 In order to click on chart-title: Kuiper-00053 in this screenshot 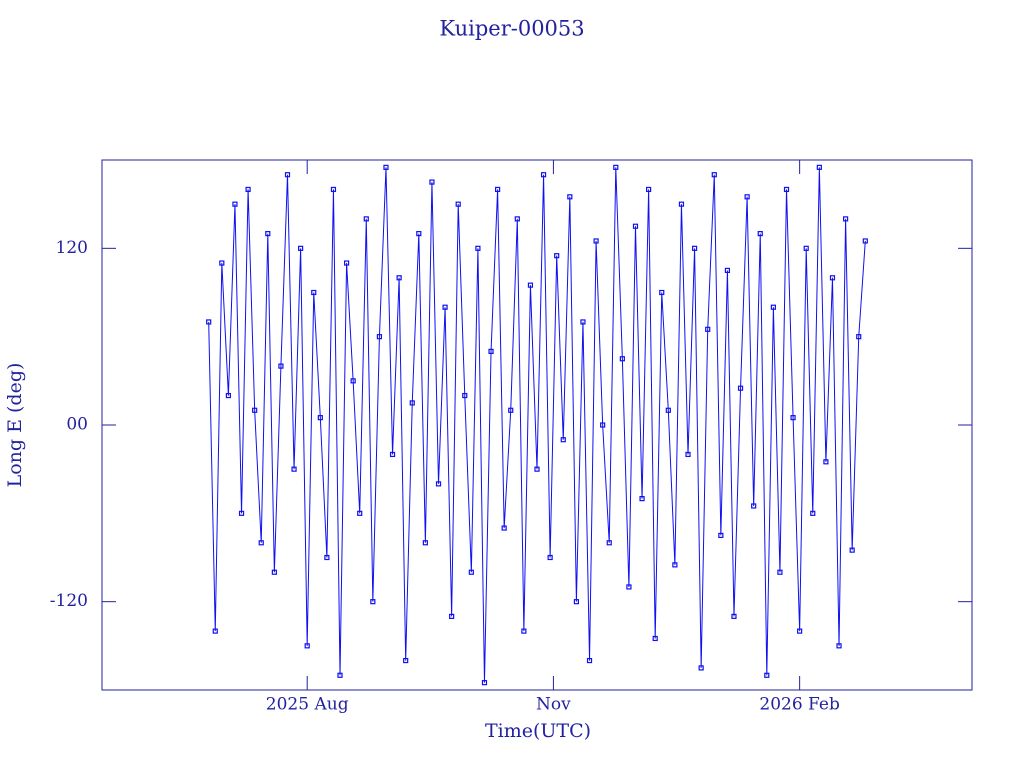, I will do `click(511, 29)`.